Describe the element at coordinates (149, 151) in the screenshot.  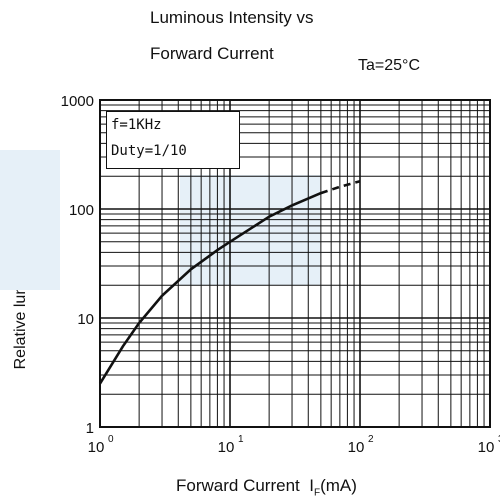
I see `annotation-duty: Duty=1/10` at that location.